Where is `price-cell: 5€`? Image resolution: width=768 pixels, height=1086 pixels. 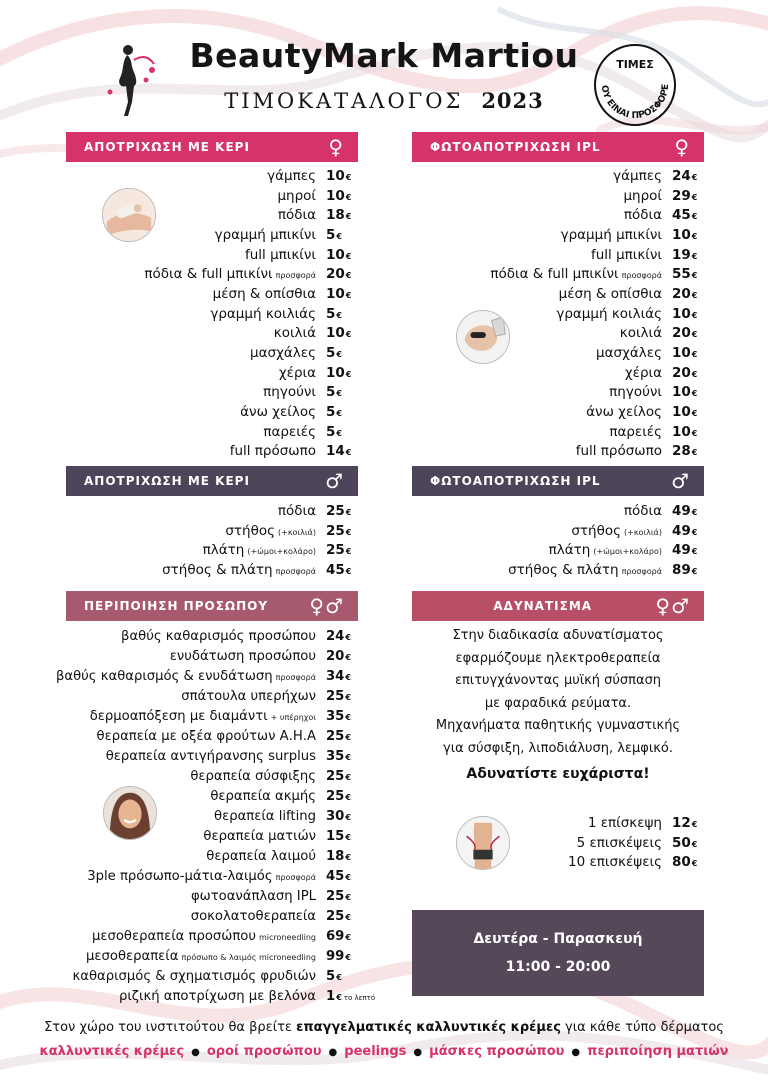
price-cell: 5€ is located at coordinates (341, 392).